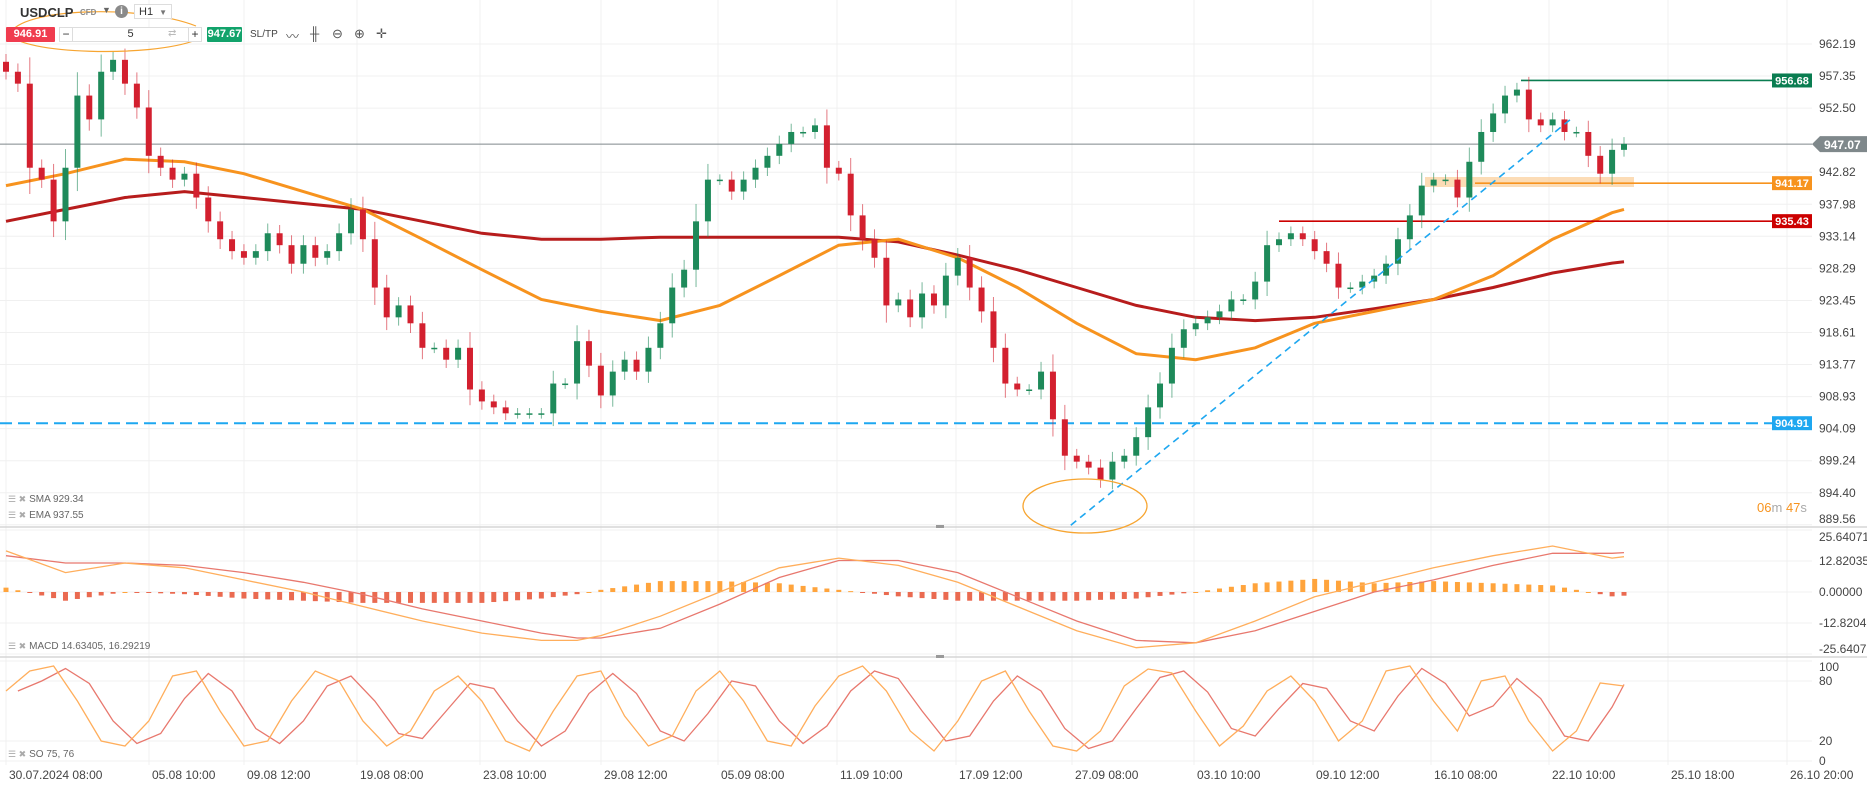 The image size is (1867, 787). I want to click on zoom-out-icon: ⊖, so click(337, 33).